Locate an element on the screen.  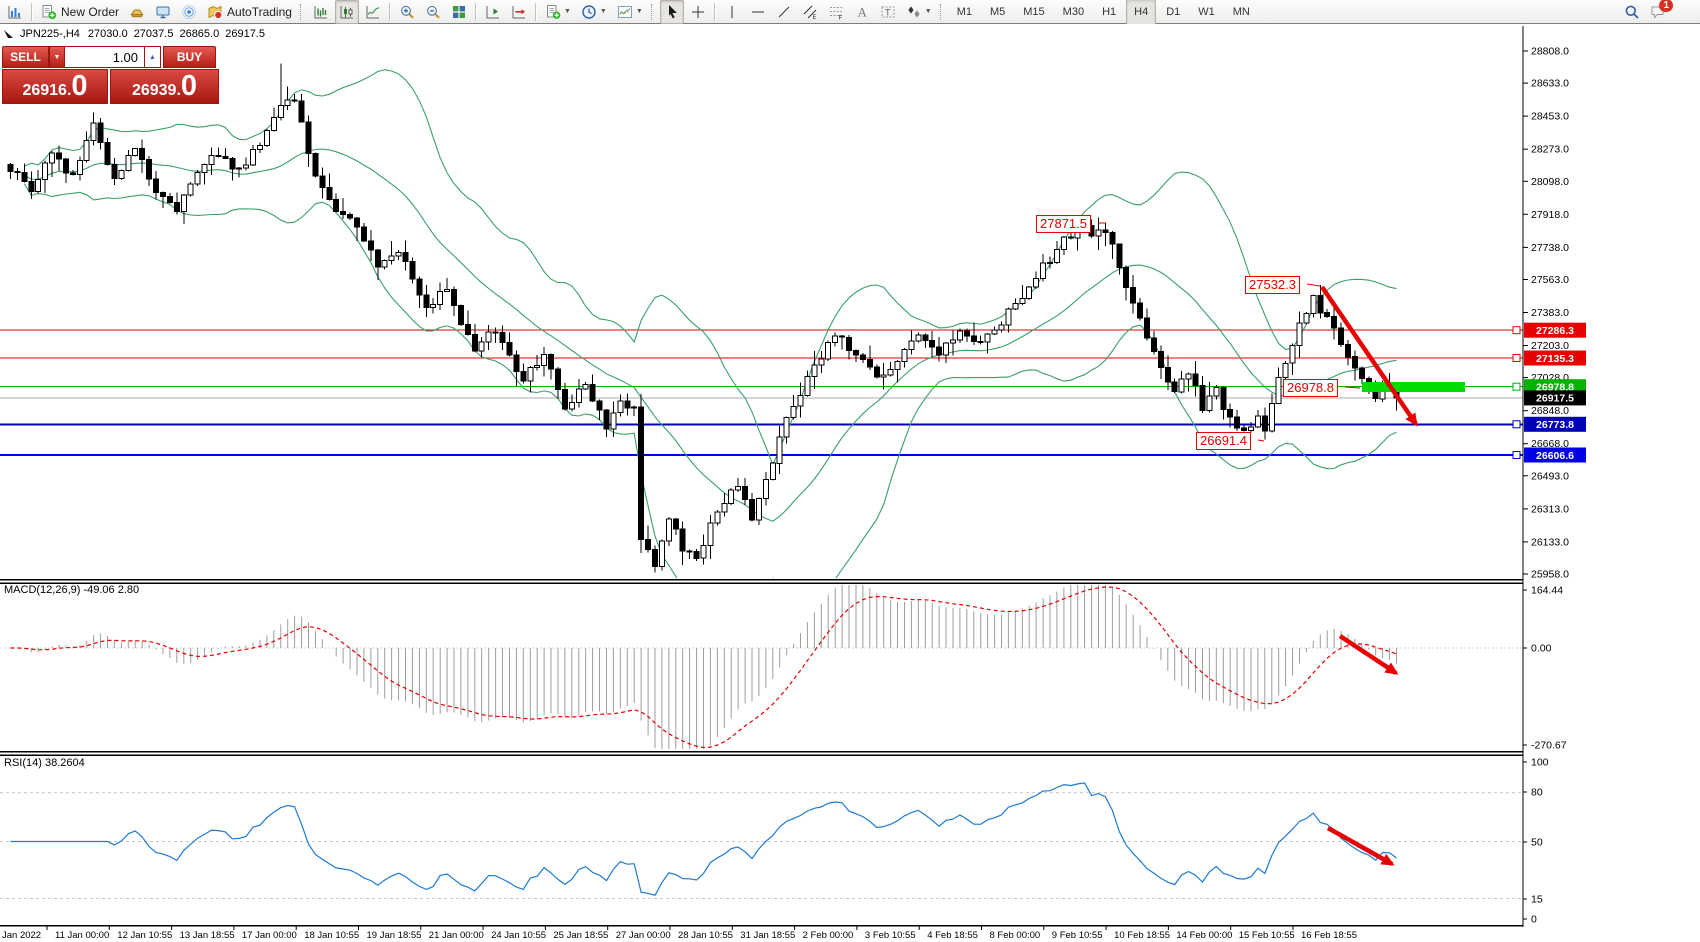
svg-text: 27135.3 is located at coordinates (1555, 359).